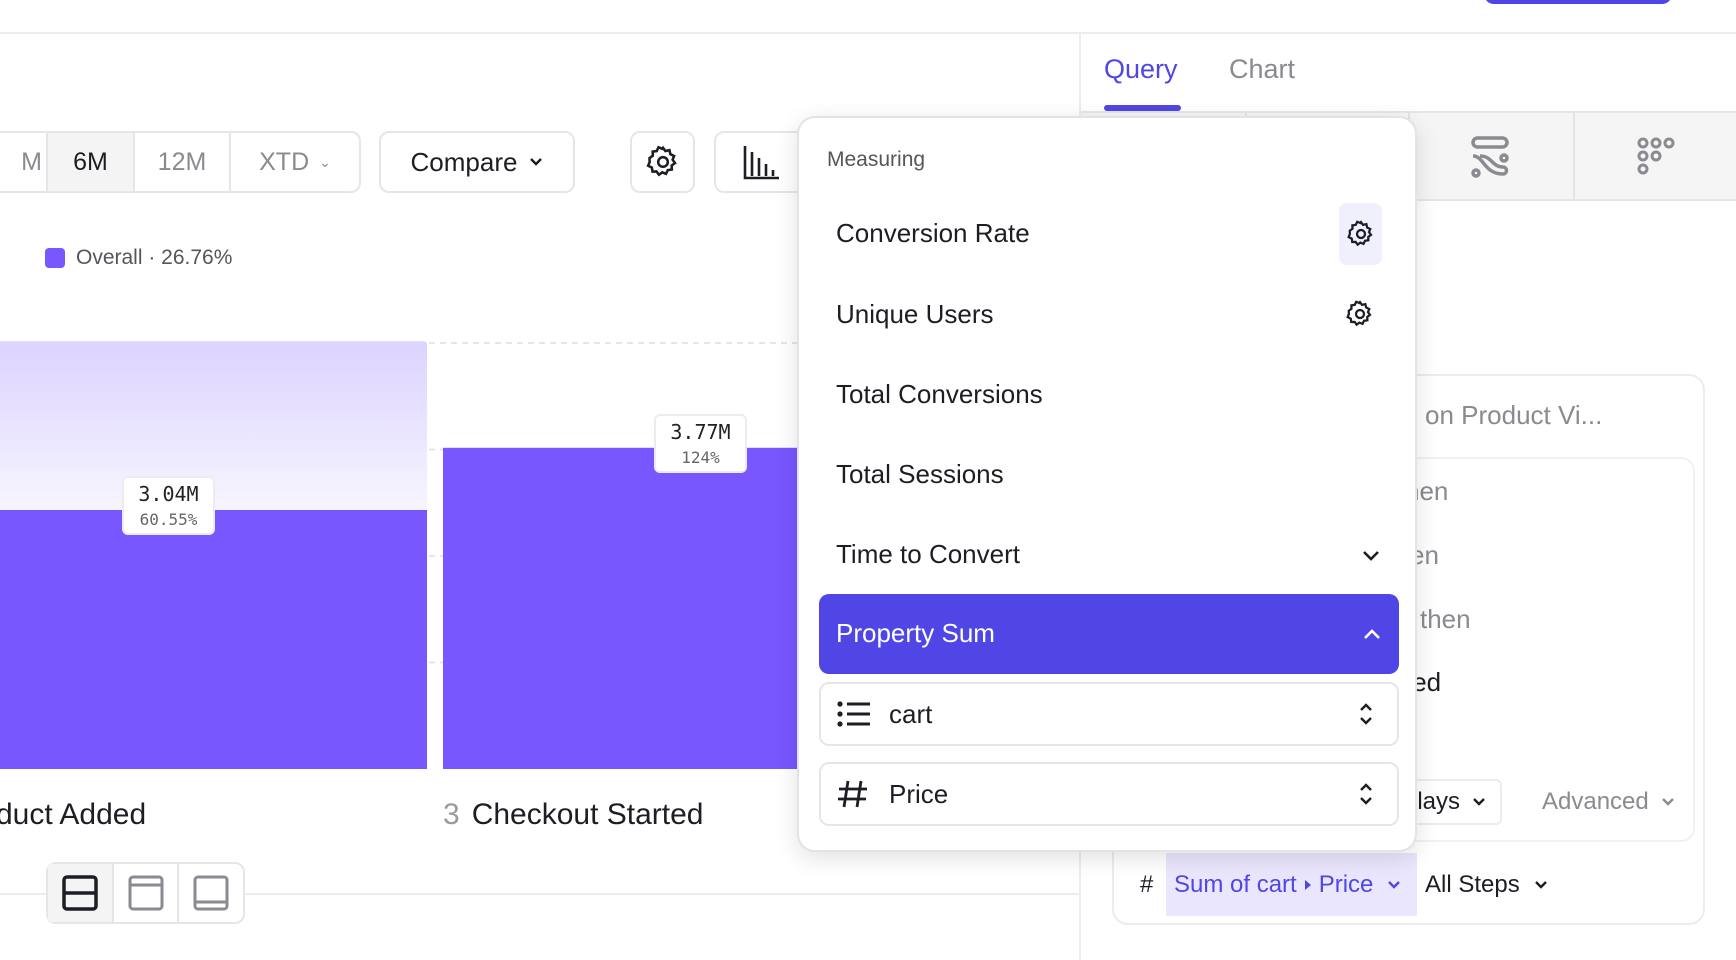  What do you see at coordinates (919, 793) in the screenshot?
I see `price-value: Price` at bounding box center [919, 793].